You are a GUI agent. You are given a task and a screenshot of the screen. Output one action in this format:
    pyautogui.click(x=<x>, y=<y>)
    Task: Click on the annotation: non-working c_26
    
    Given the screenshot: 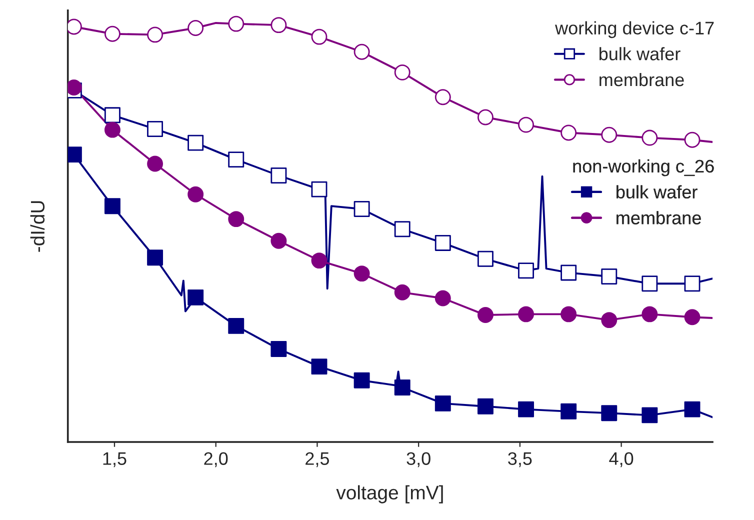 What is the action you would take?
    pyautogui.click(x=643, y=167)
    